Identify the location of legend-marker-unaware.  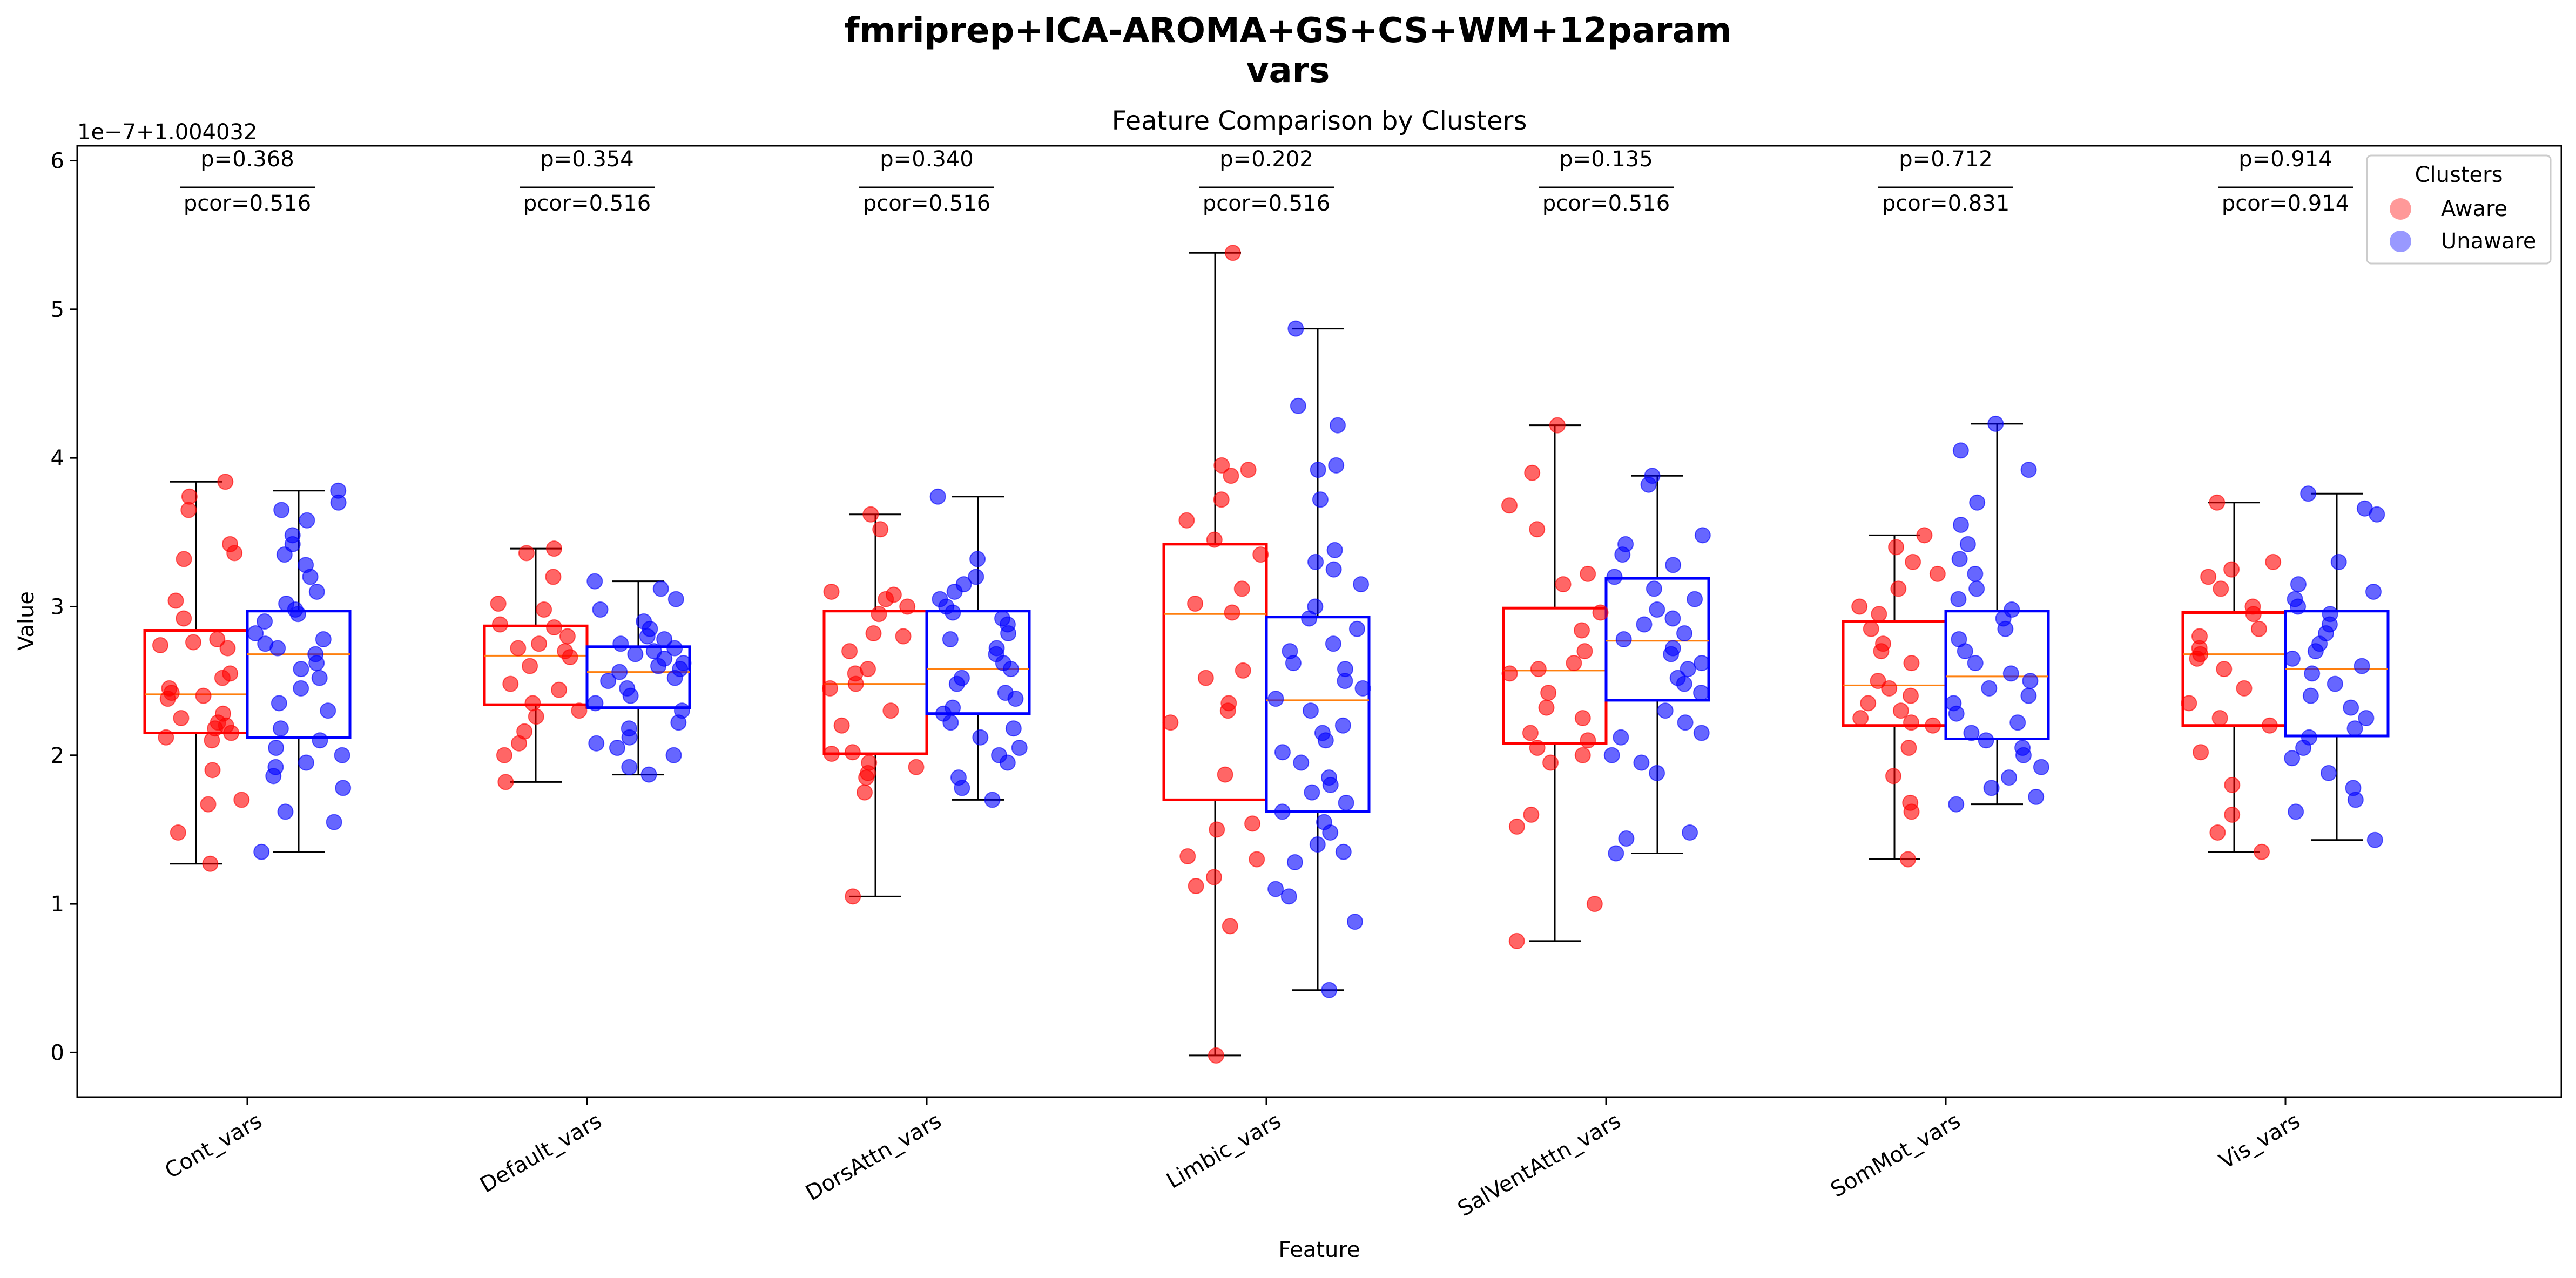
(2400, 241).